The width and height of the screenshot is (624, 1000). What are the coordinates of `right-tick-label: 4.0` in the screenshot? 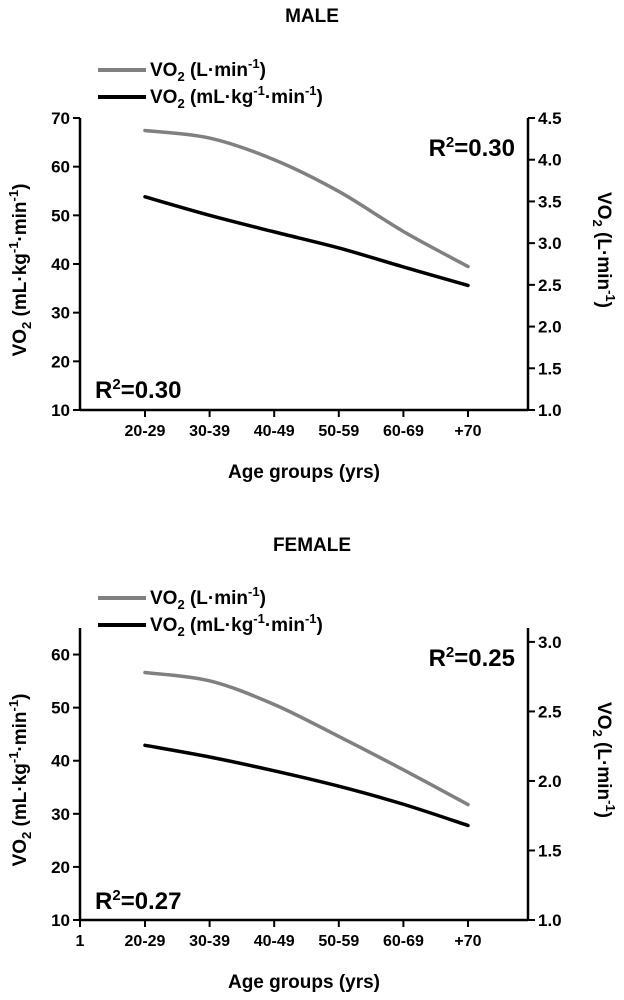 It's located at (550, 160).